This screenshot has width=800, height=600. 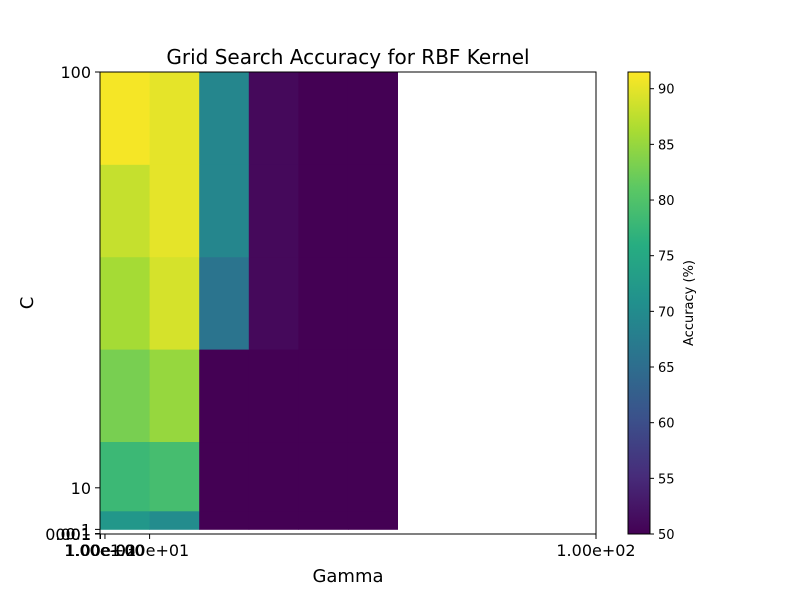 I want to click on y-tick-label: 0.001, so click(x=68, y=534).